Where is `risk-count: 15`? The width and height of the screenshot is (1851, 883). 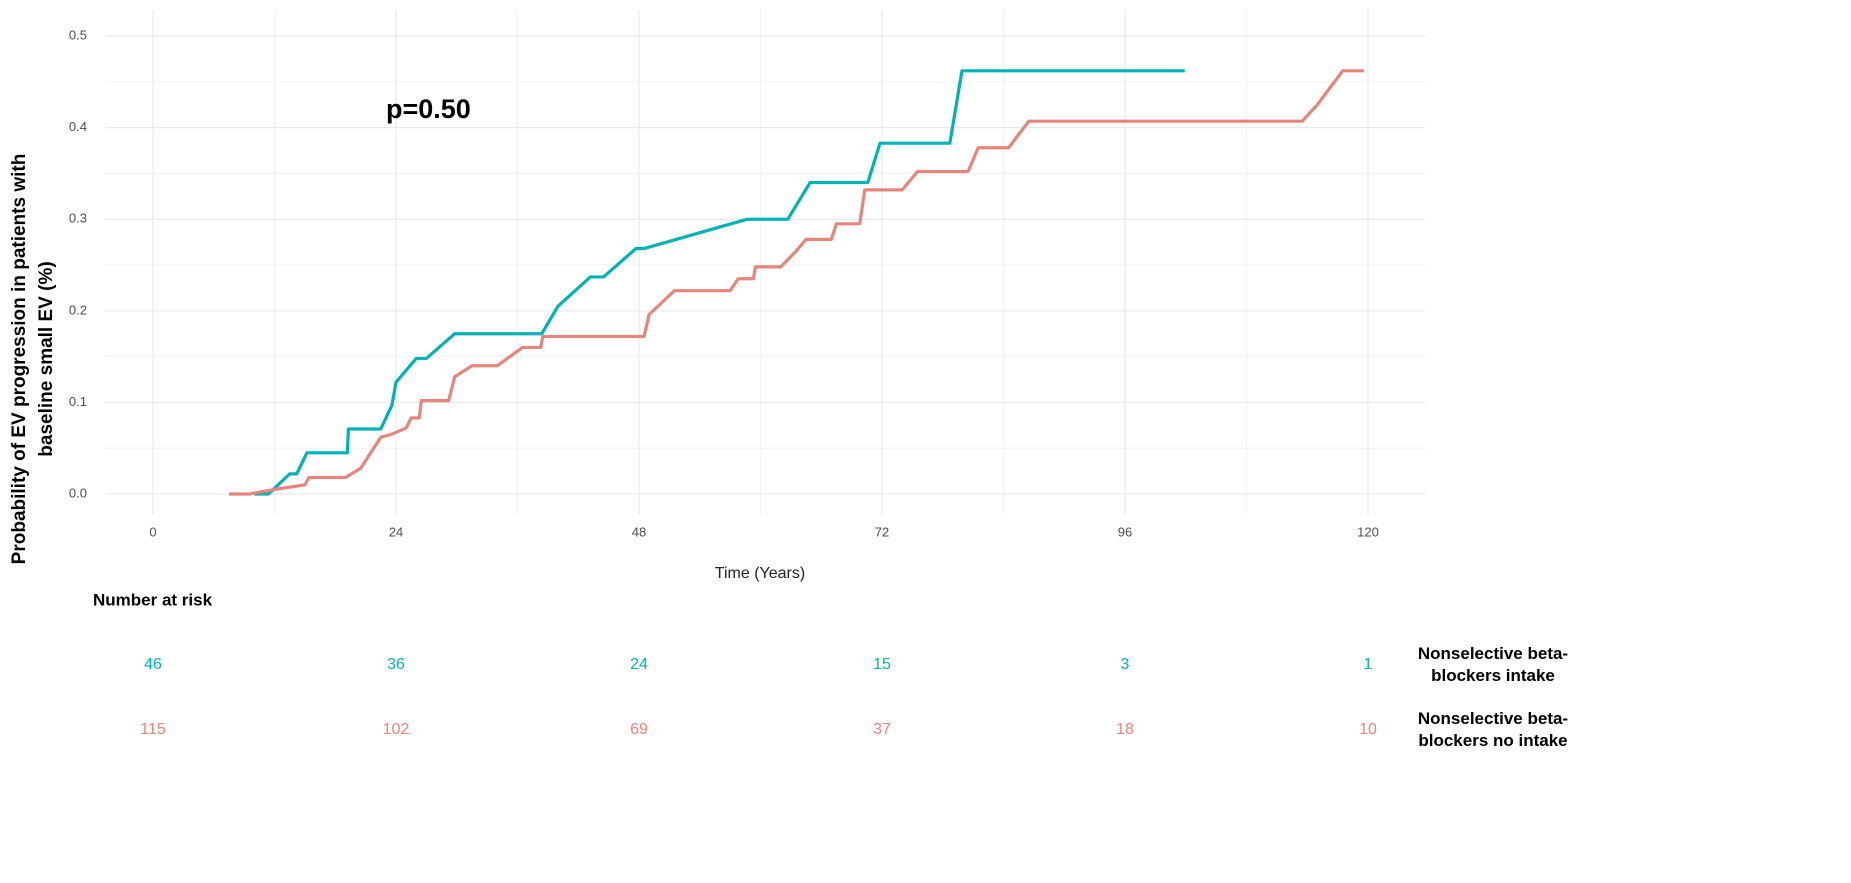
risk-count: 15 is located at coordinates (882, 664).